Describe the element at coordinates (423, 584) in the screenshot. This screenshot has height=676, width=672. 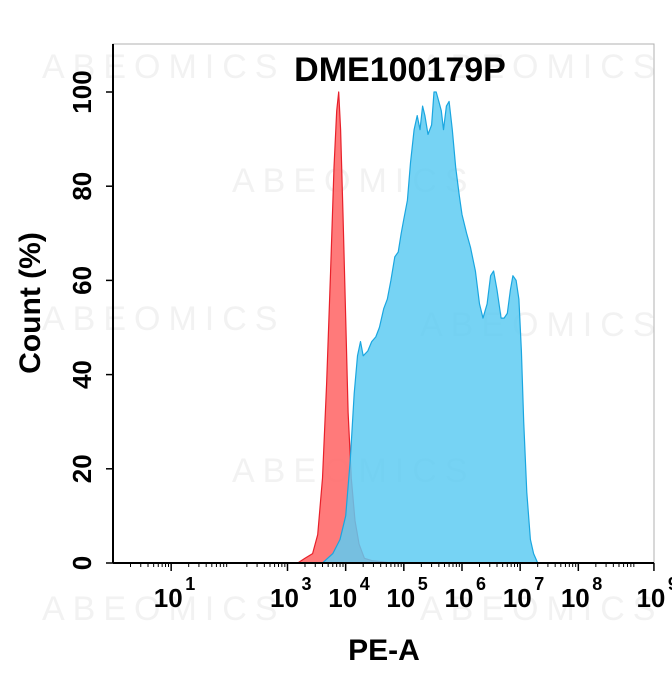
I see `x-tick-exponent: 5` at that location.